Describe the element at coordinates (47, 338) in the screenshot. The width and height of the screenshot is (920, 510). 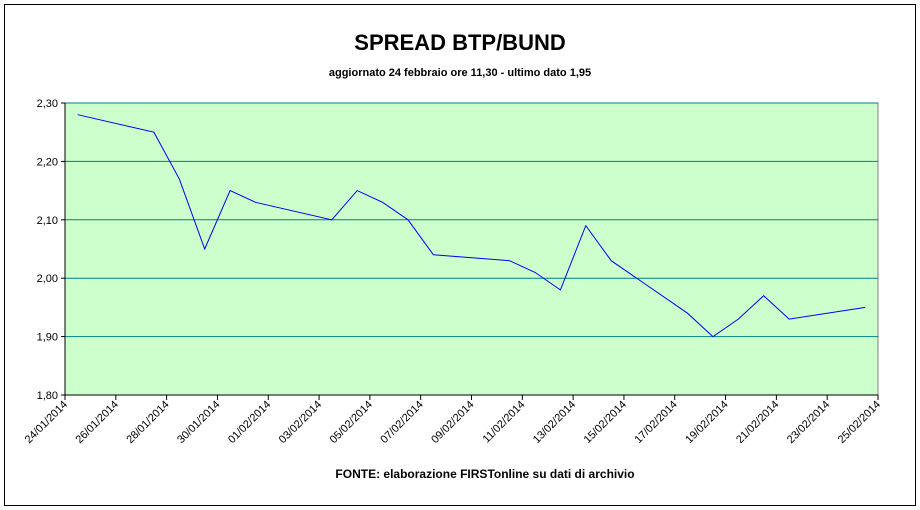
I see `y-tick-label: 1,90` at that location.